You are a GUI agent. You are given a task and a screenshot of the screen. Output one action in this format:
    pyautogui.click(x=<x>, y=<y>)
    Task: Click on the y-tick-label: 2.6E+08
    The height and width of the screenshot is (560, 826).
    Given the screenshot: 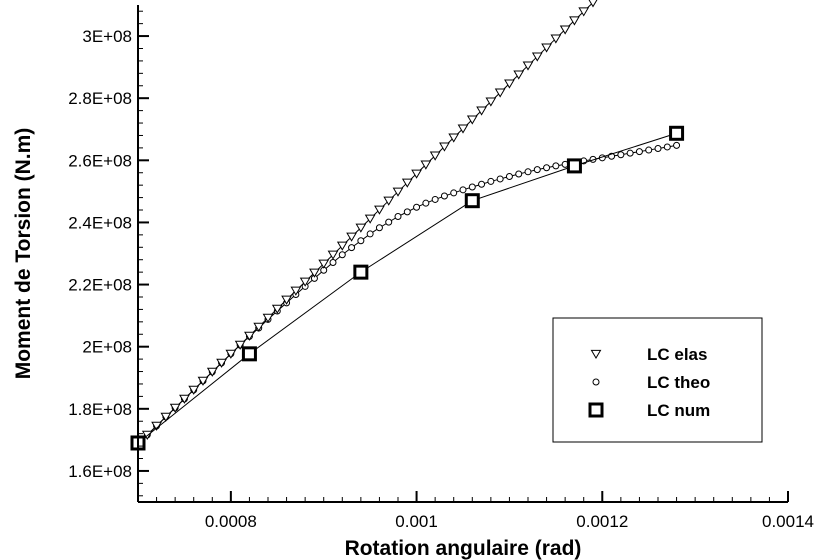 What is the action you would take?
    pyautogui.click(x=100, y=160)
    